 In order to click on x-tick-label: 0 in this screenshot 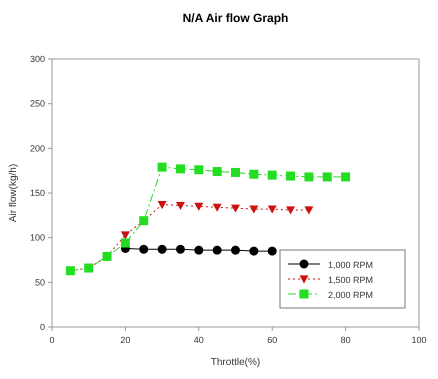, I will do `click(52, 340)`.